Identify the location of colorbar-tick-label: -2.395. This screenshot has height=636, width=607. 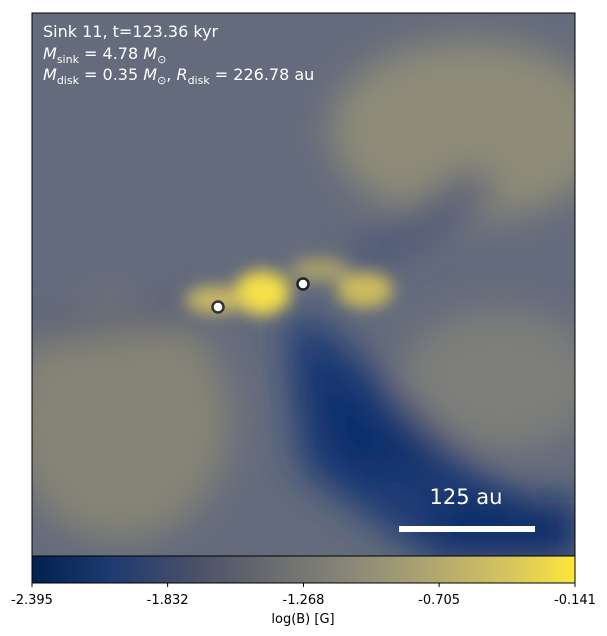
(32, 600).